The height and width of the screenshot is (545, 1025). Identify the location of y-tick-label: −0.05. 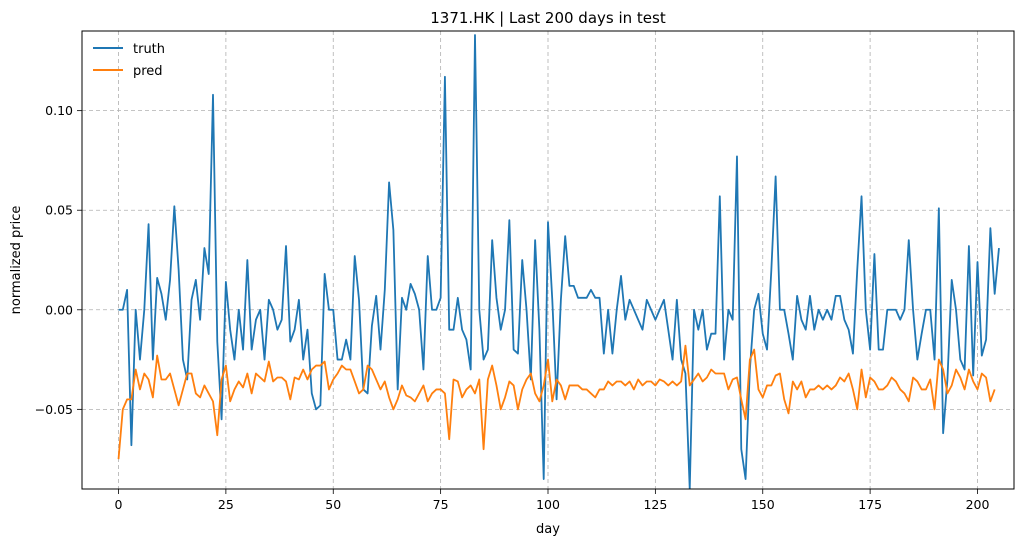
(54, 409).